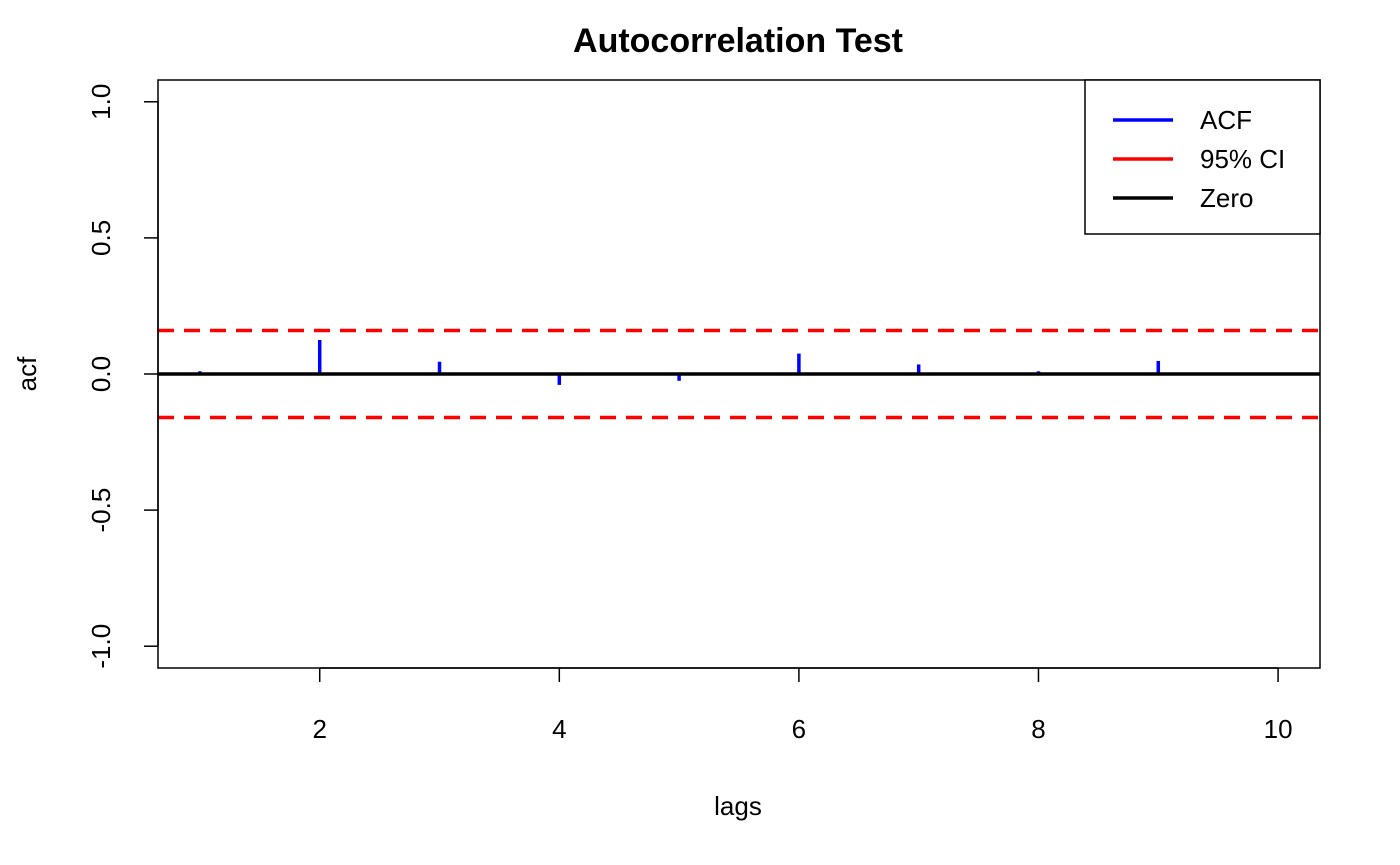 Image resolution: width=1400 pixels, height=865 pixels. What do you see at coordinates (101, 374) in the screenshot?
I see `y-tick-label: 0.0` at bounding box center [101, 374].